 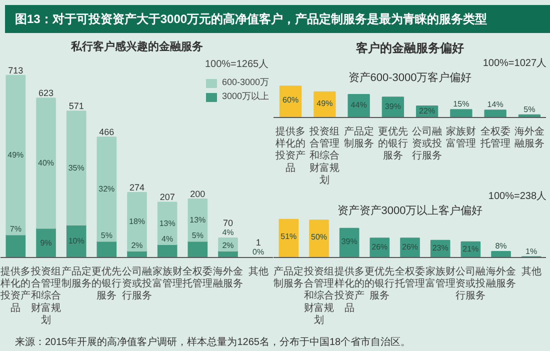 I want to click on data-label: 32%, so click(x=106, y=189).